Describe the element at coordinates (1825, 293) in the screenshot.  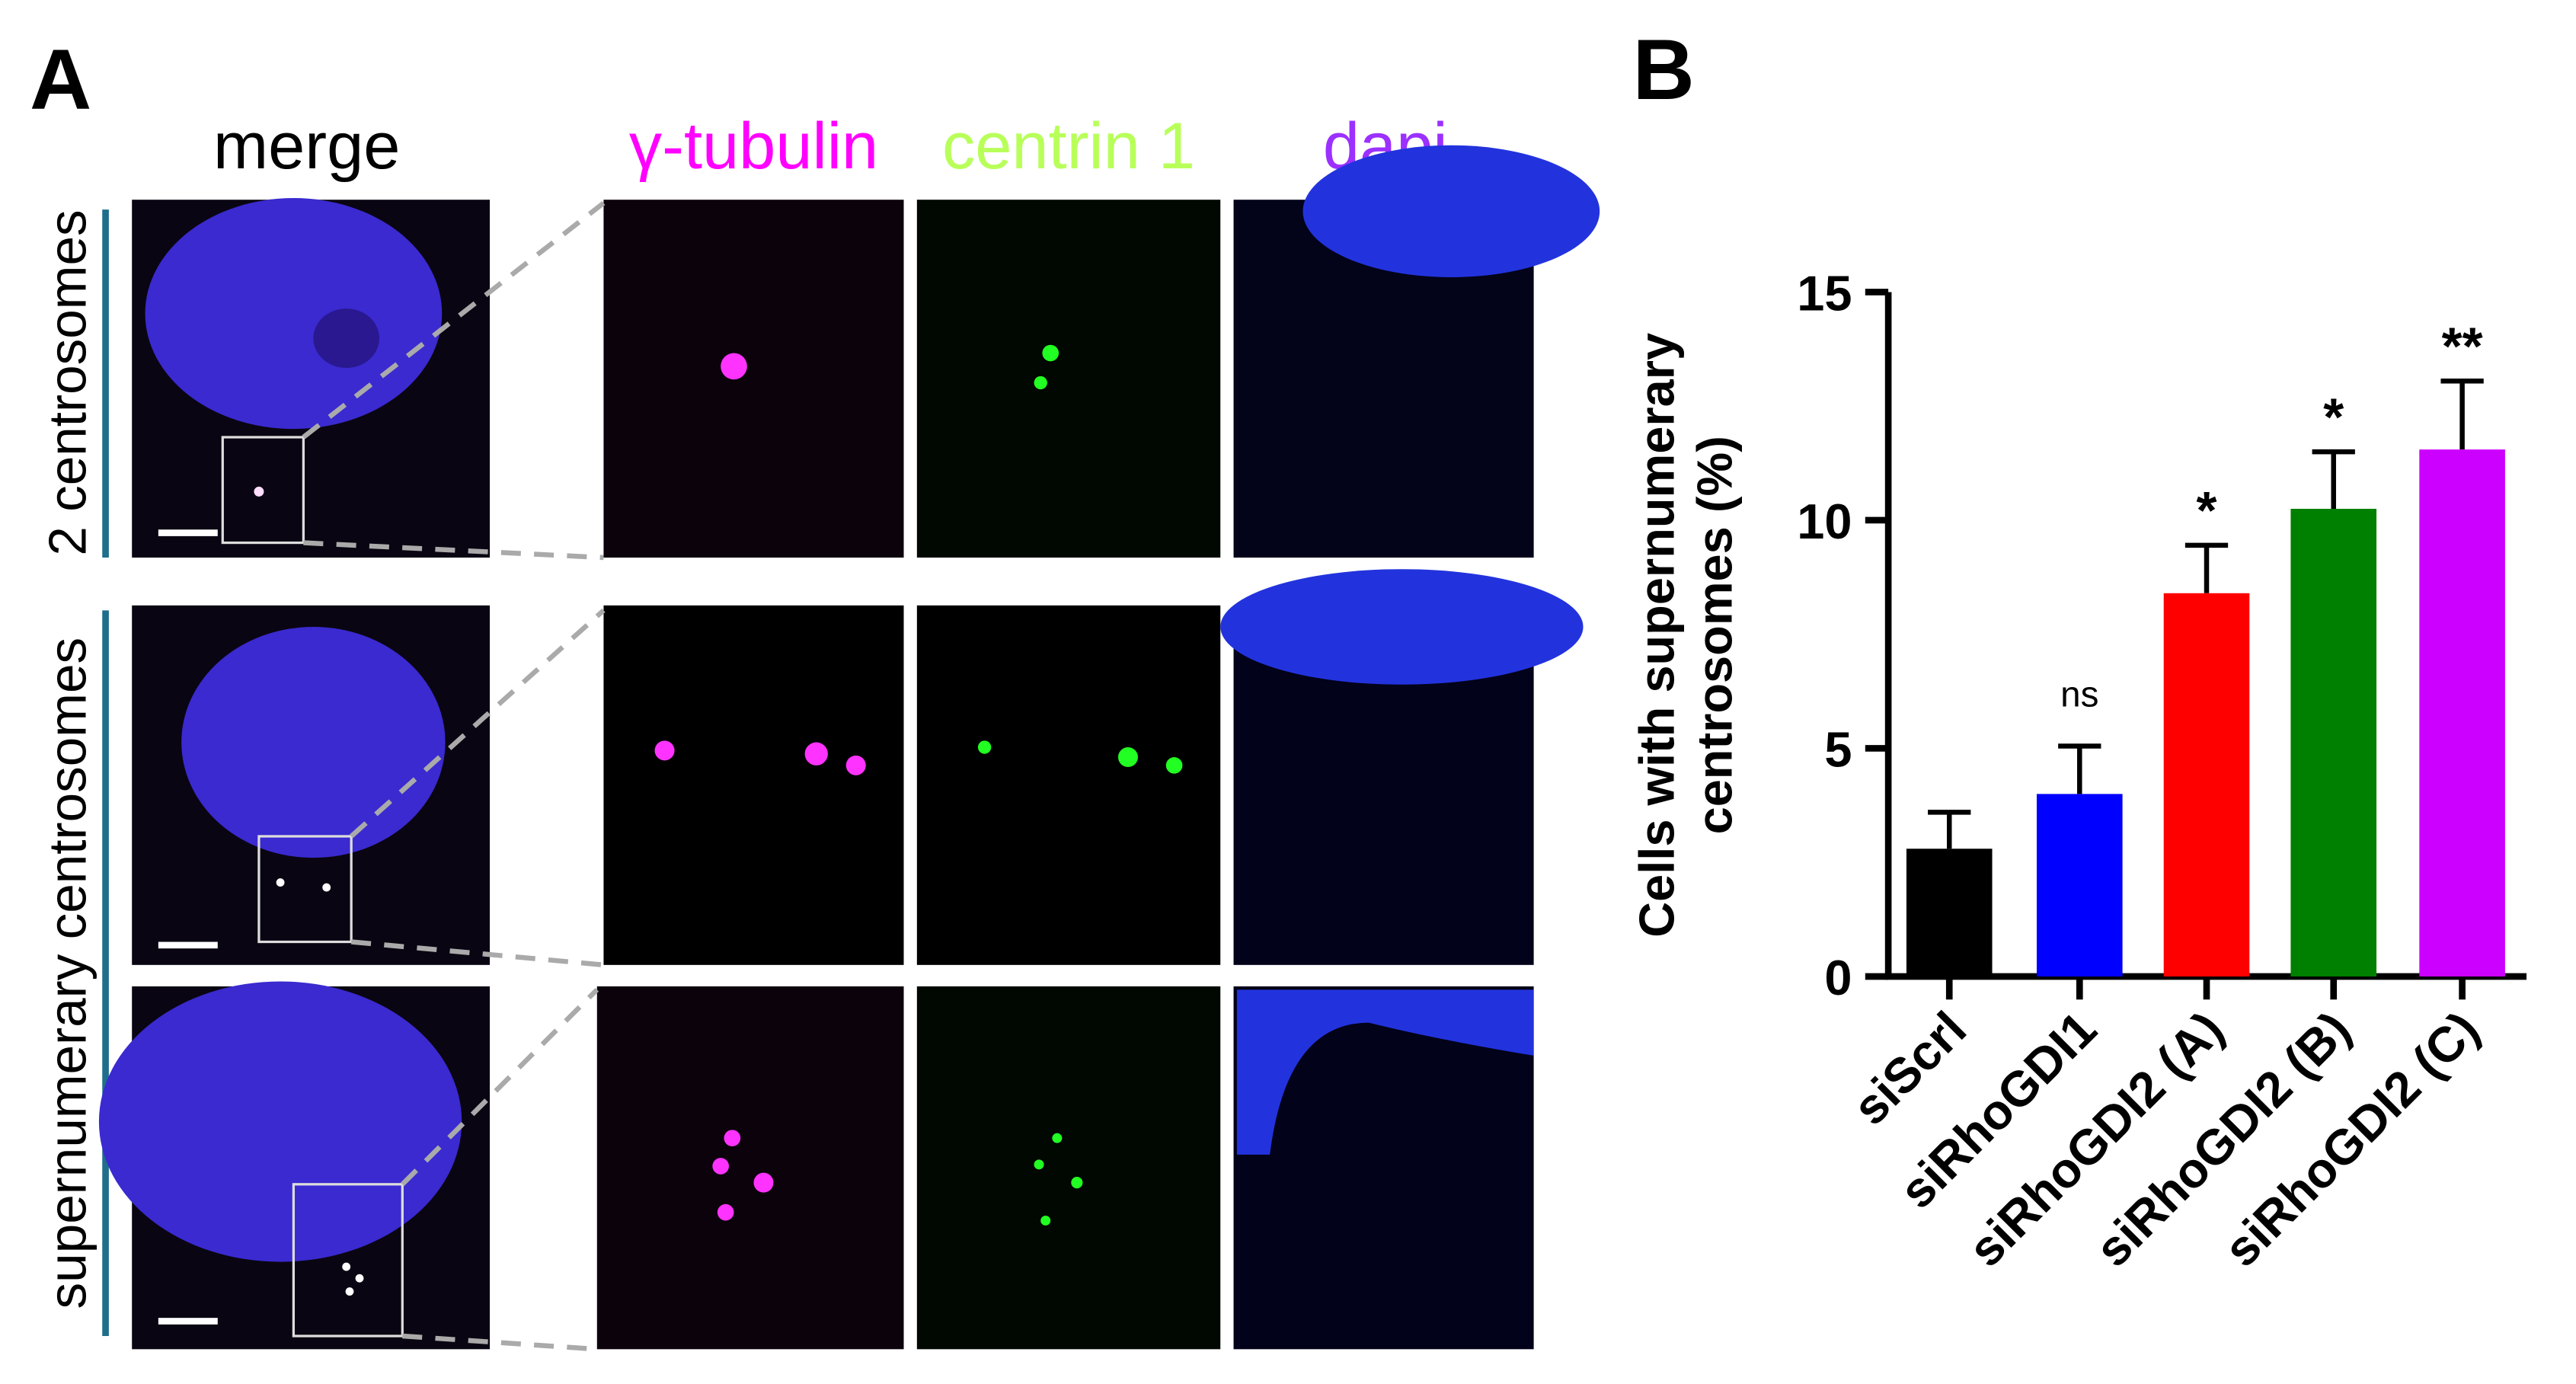
I see `y-tick-label: 15` at that location.